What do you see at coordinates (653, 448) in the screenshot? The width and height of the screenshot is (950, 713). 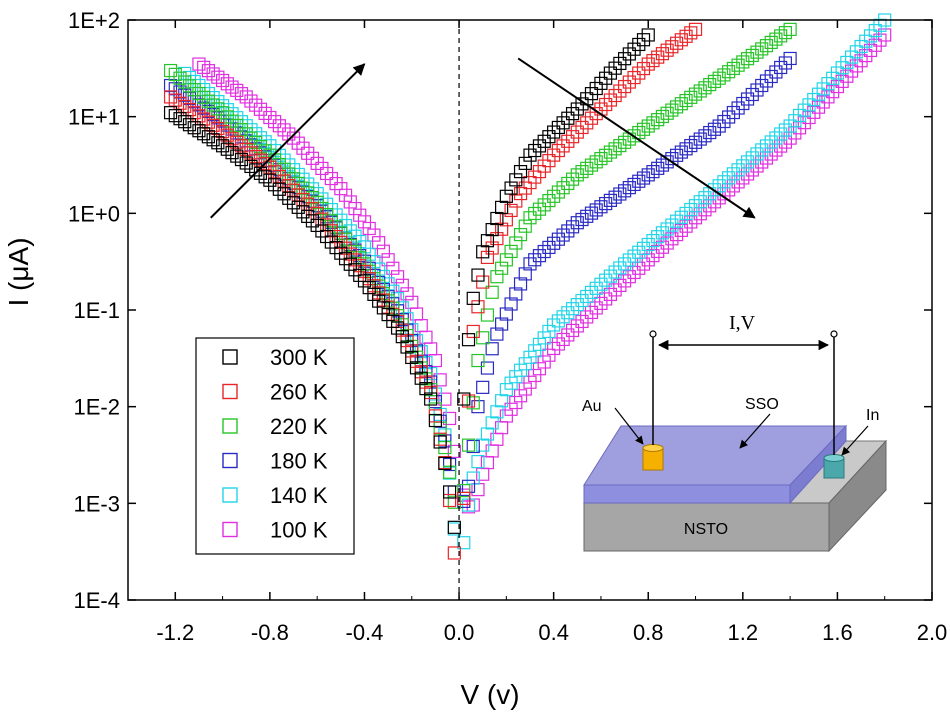 I see `au-contact-top` at bounding box center [653, 448].